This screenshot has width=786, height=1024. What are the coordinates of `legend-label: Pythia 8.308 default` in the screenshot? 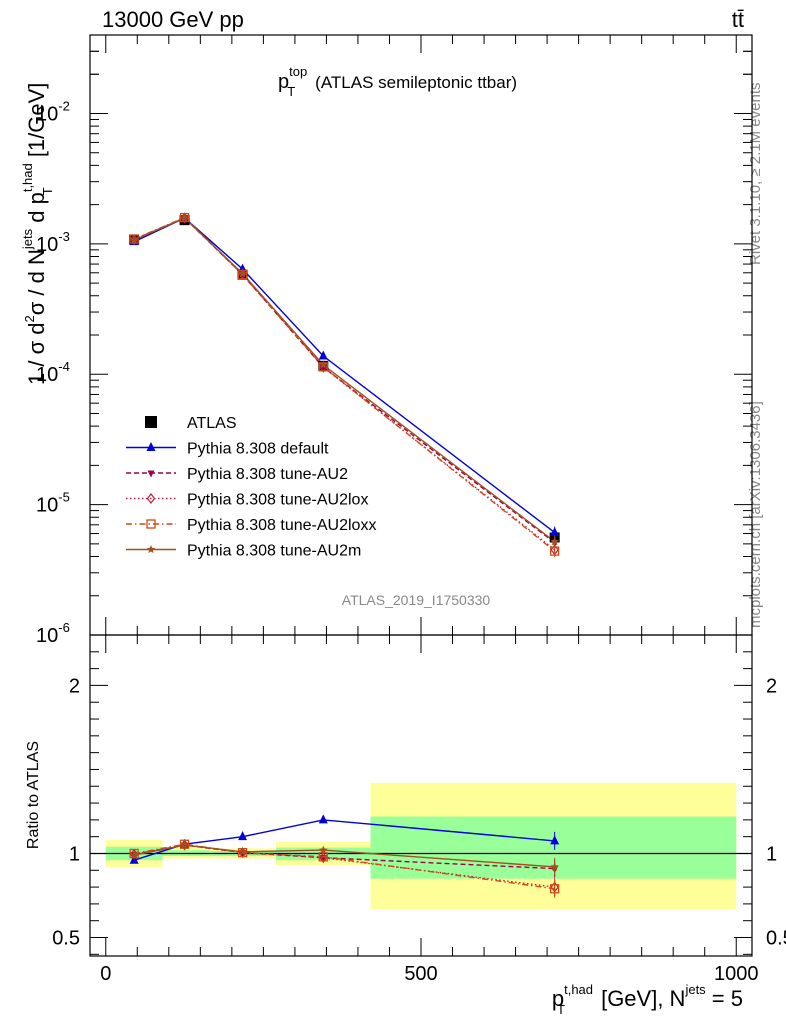 It's located at (258, 449).